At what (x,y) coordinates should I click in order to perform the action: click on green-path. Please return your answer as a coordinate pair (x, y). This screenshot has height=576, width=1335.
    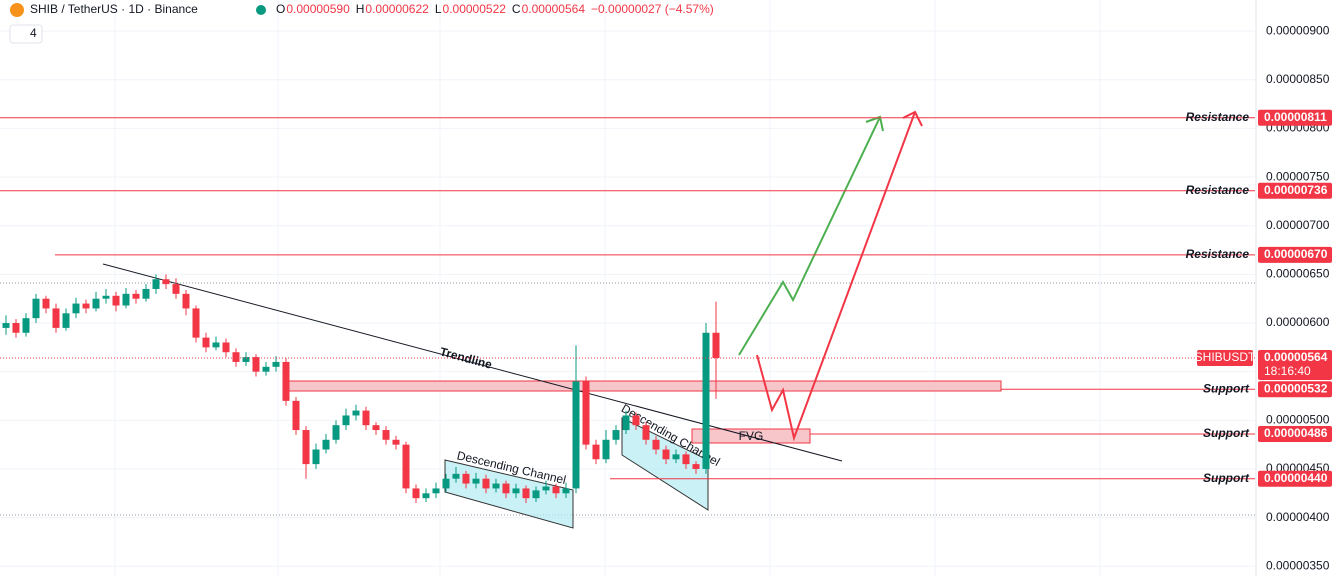
    Looking at the image, I should click on (809, 236).